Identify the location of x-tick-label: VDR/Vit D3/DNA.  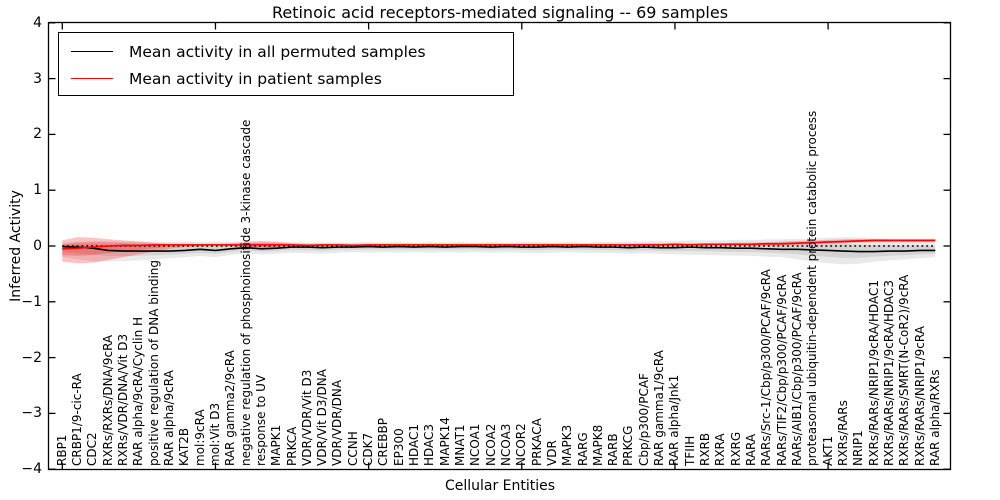
(322, 417).